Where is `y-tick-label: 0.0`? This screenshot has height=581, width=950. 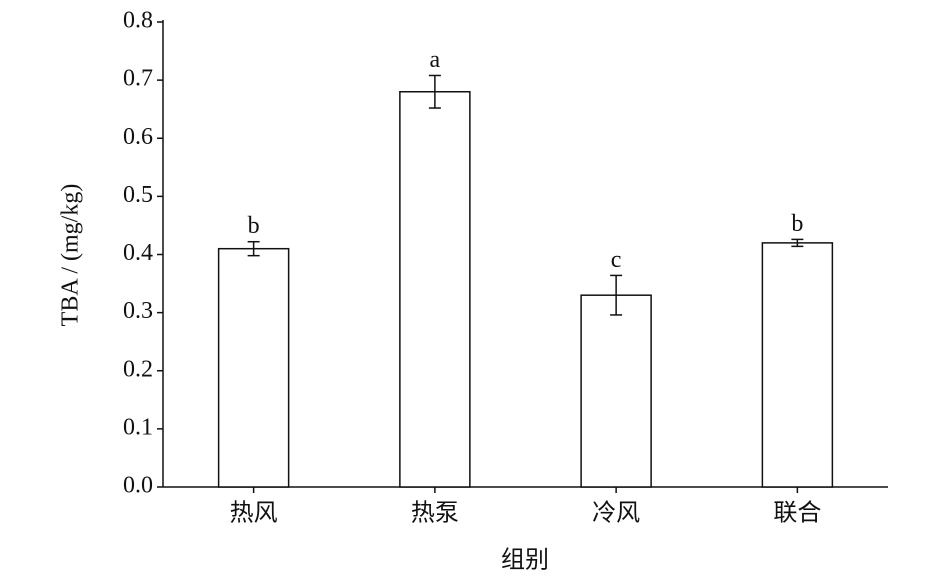 y-tick-label: 0.0 is located at coordinates (138, 486).